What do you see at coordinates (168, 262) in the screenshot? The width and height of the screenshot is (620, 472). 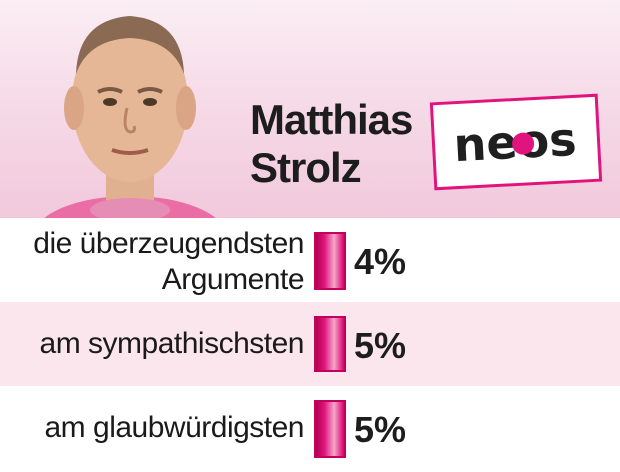 I see `rating-label: die überzeugendsten Argumente` at bounding box center [168, 262].